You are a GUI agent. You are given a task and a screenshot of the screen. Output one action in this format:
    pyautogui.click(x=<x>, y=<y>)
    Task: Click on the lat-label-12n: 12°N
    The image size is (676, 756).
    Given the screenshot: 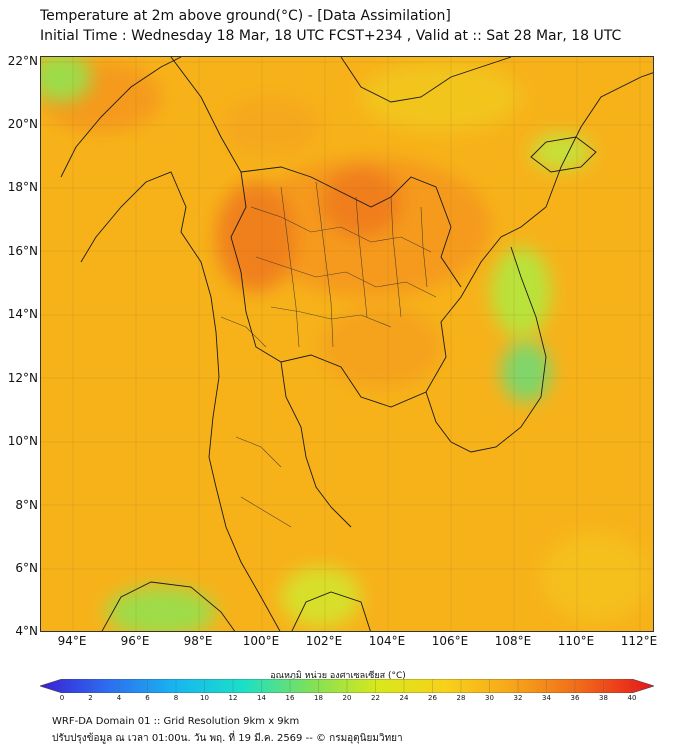 What is the action you would take?
    pyautogui.click(x=22, y=378)
    